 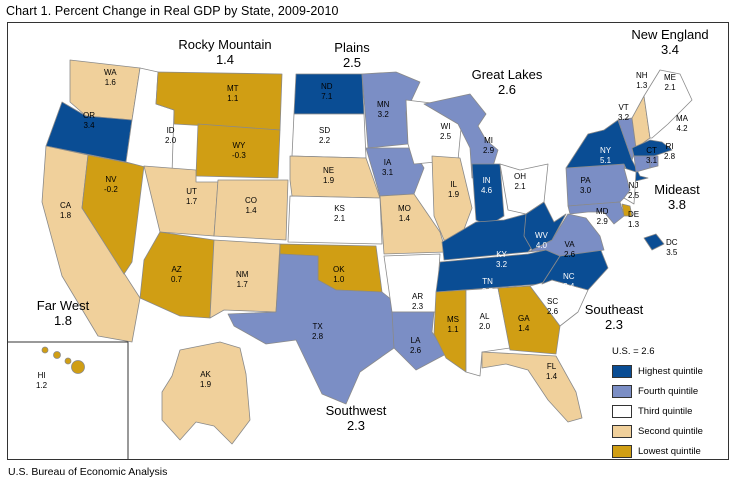 I want to click on state-value: 4.0, so click(x=541, y=245).